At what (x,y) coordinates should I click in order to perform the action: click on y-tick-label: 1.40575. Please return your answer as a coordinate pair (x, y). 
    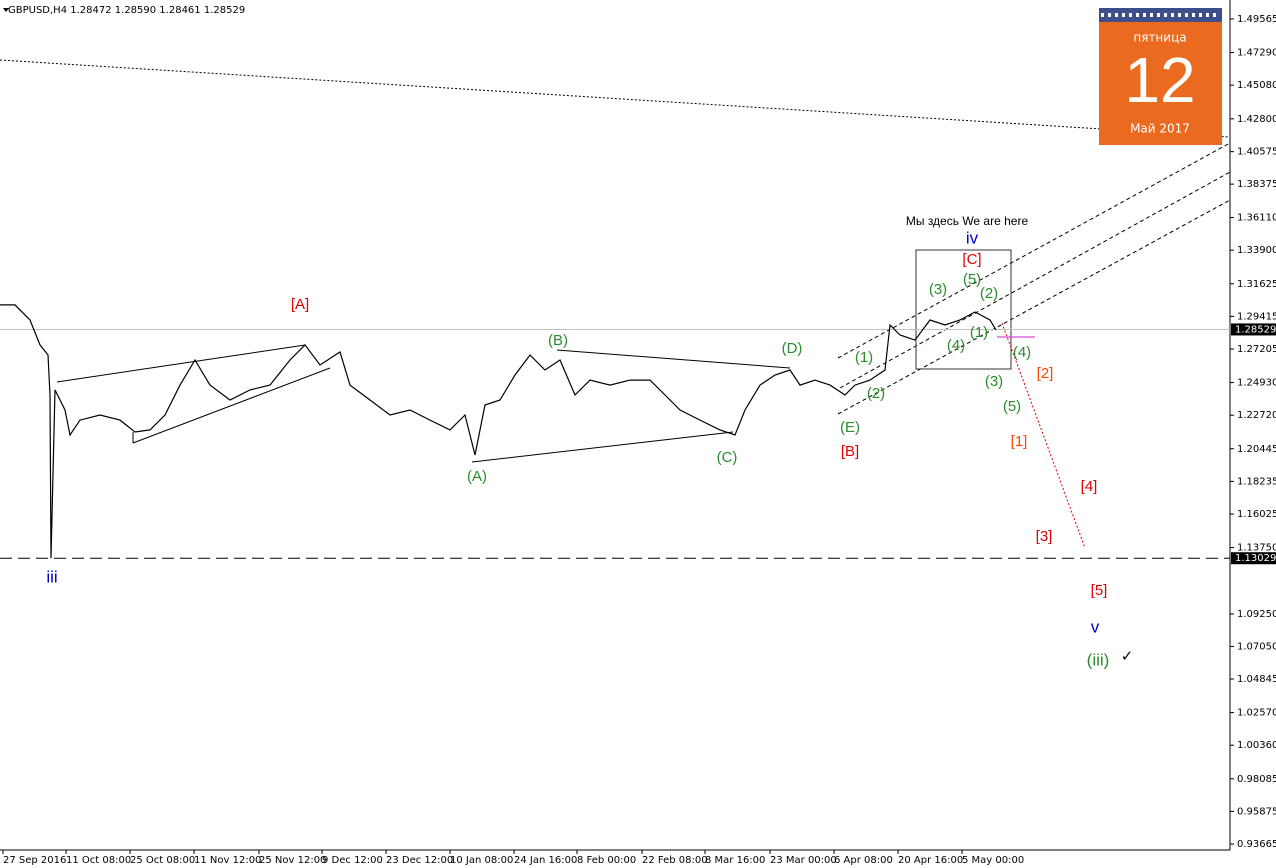
    Looking at the image, I should click on (1256, 152).